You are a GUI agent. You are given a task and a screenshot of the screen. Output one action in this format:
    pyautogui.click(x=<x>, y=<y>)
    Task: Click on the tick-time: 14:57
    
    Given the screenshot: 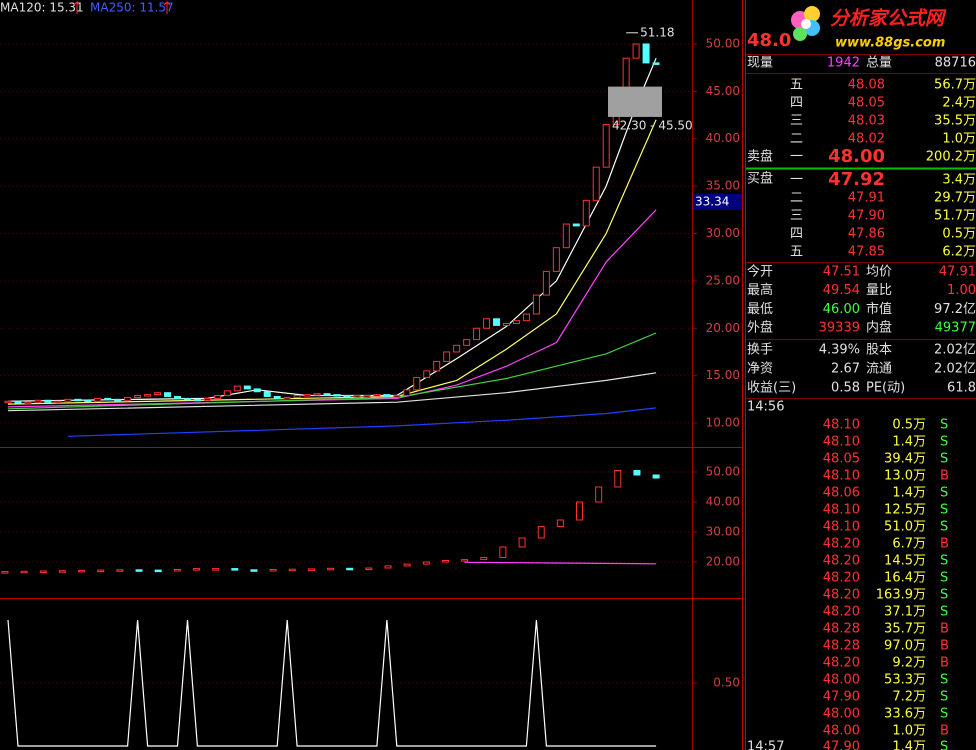 What is the action you would take?
    pyautogui.click(x=765, y=745)
    